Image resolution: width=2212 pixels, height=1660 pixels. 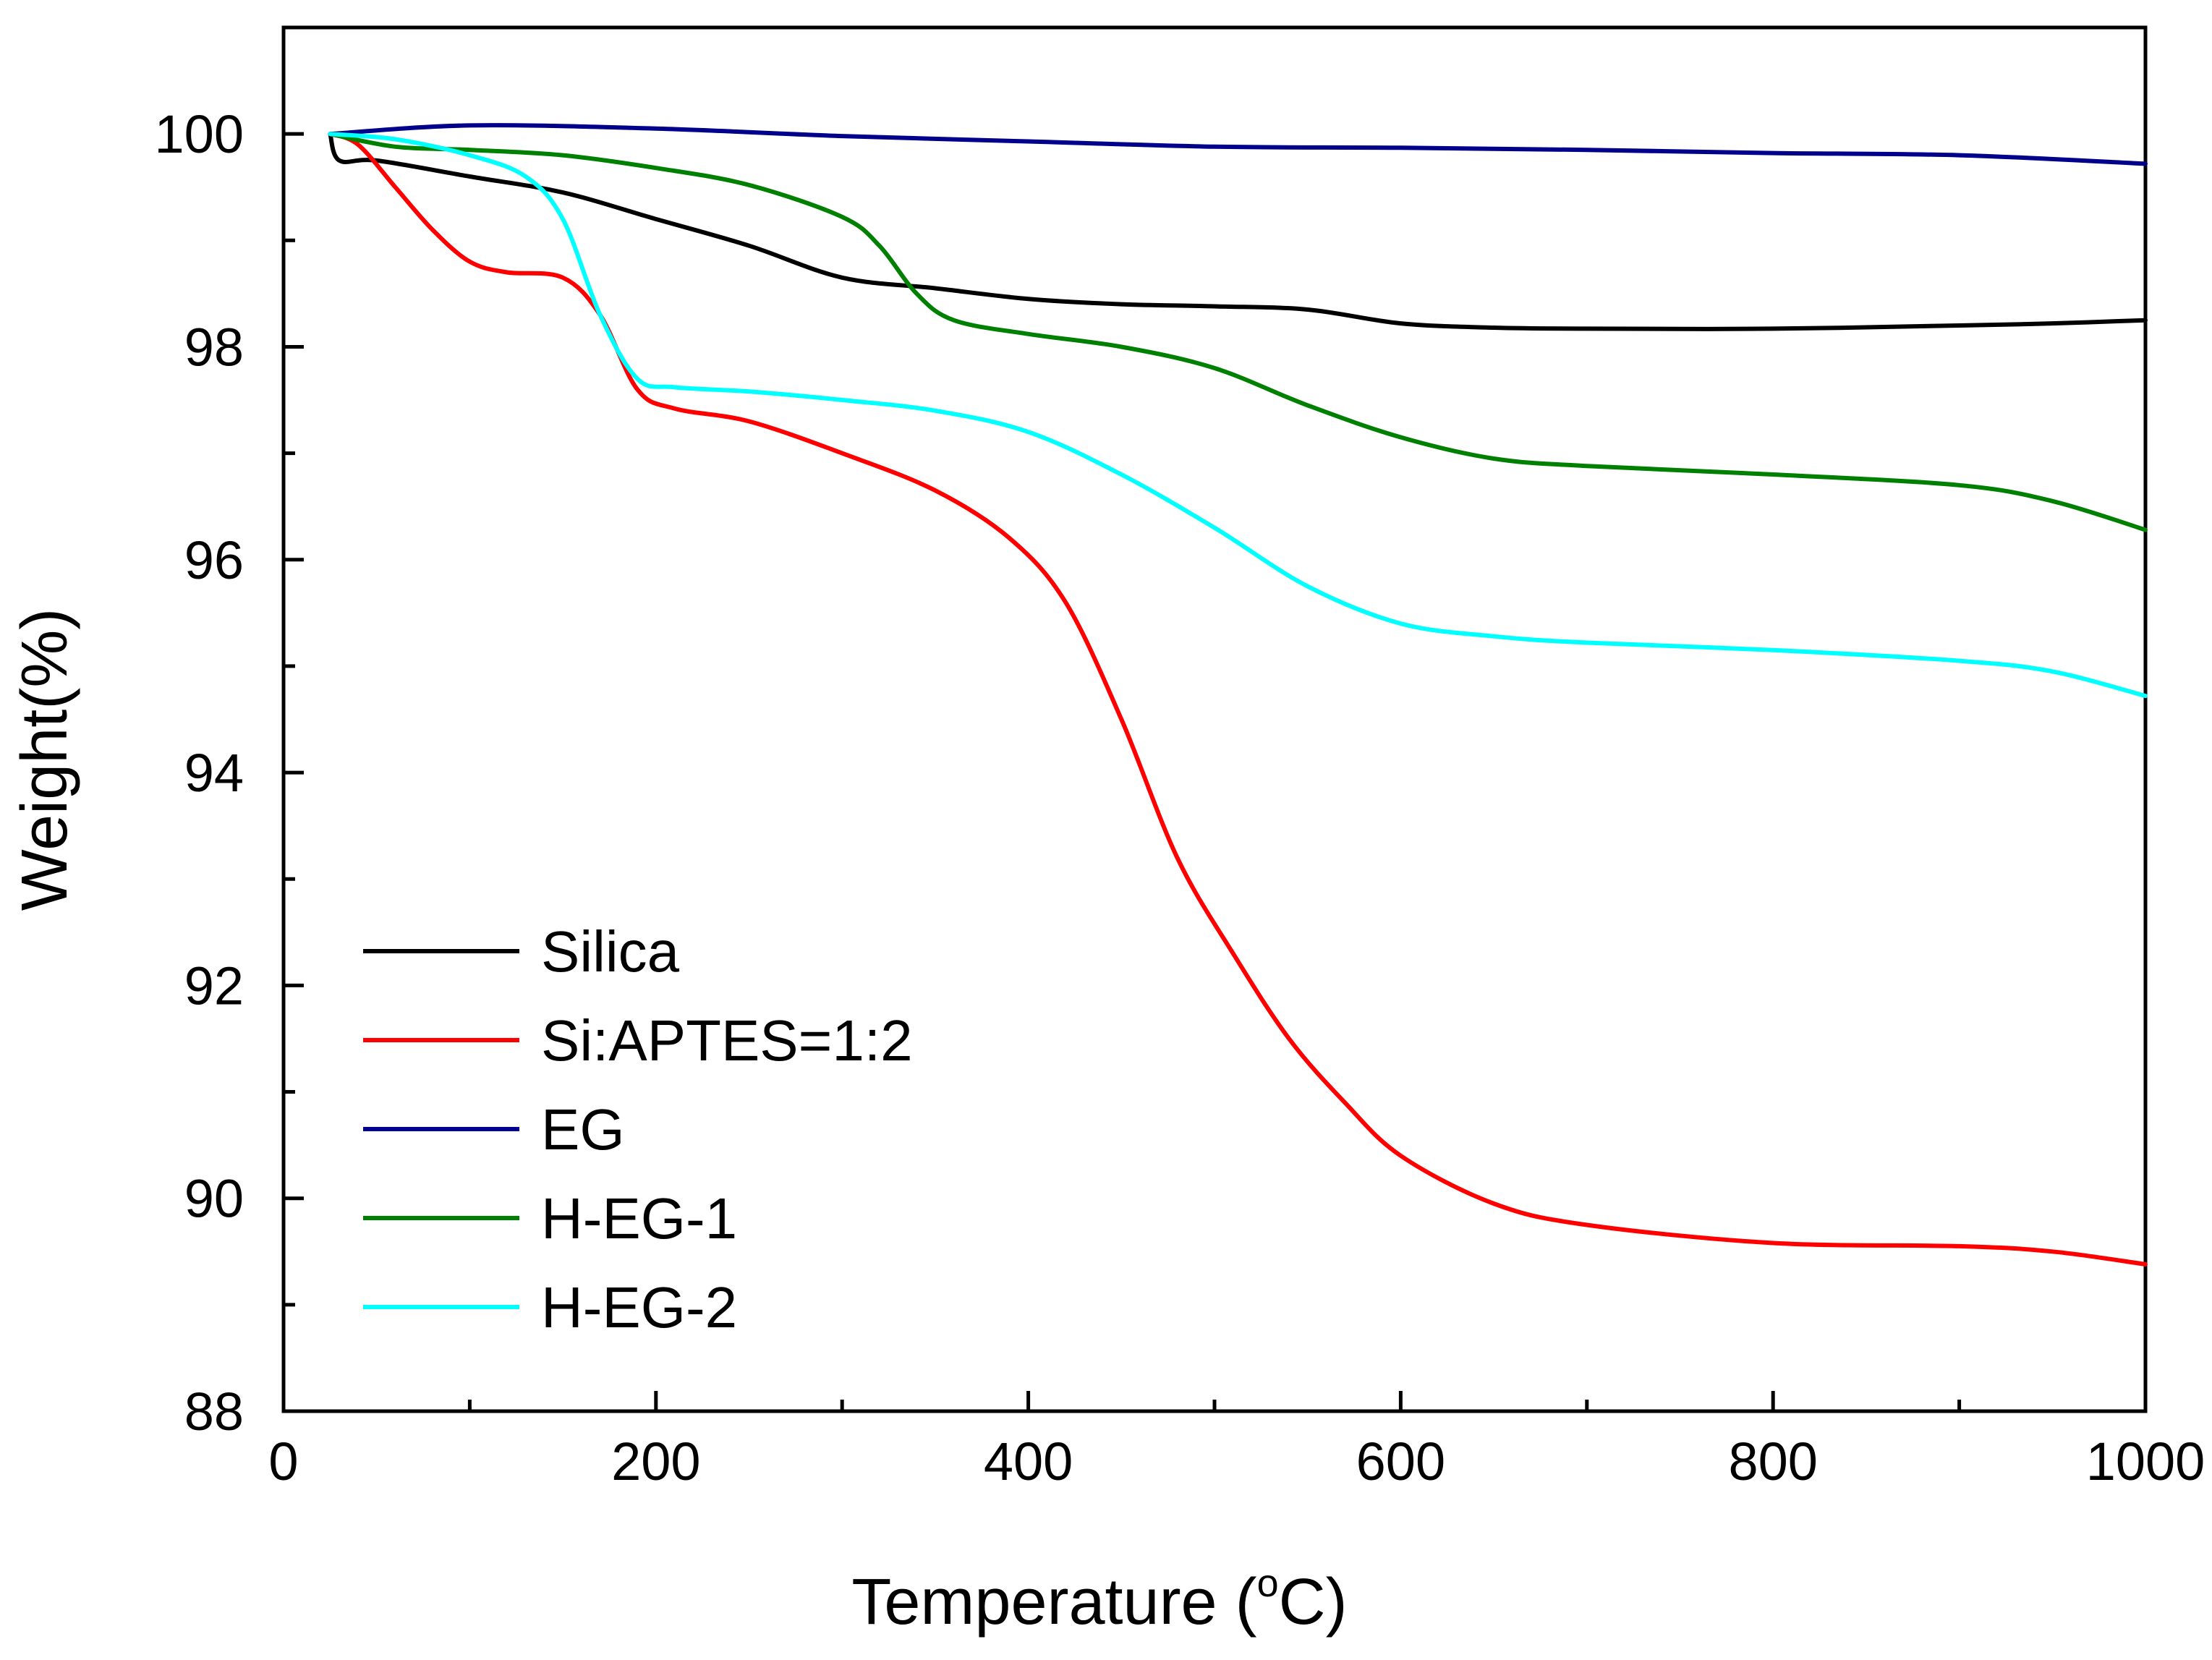 I want to click on x-tick-label: 800, so click(x=1772, y=1461).